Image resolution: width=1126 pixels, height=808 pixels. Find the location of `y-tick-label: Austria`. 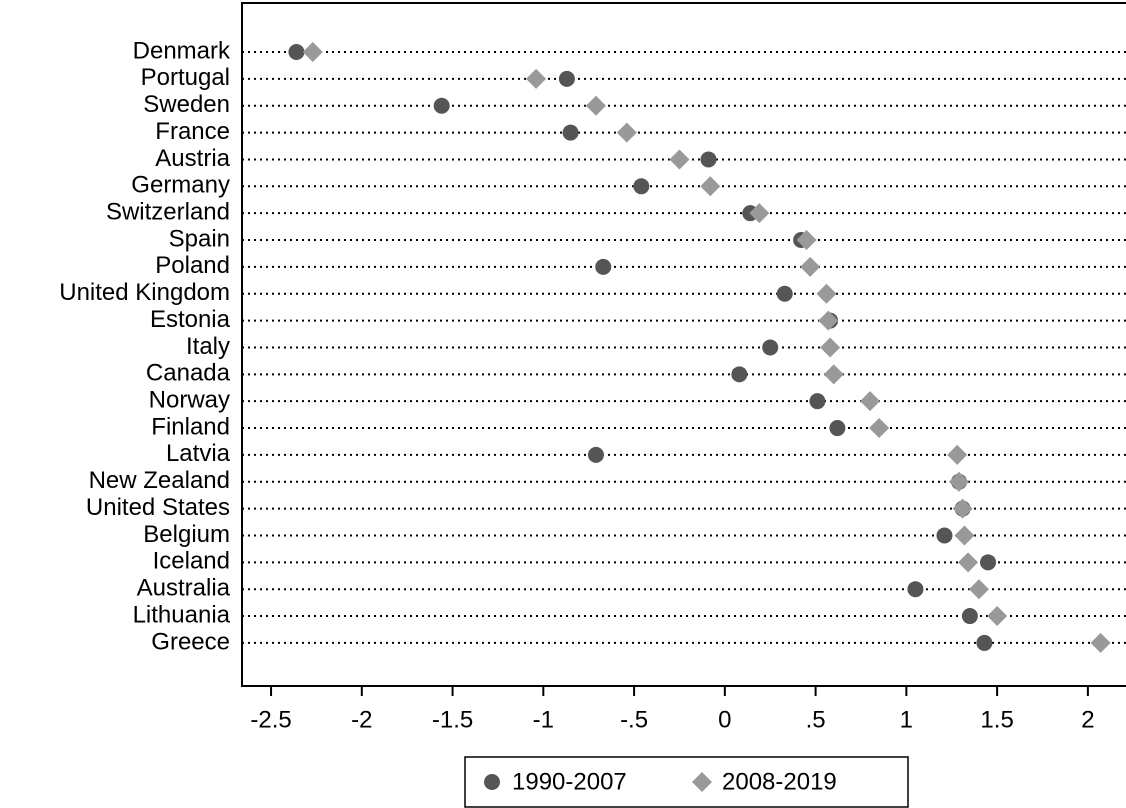

y-tick-label: Austria is located at coordinates (192, 158).